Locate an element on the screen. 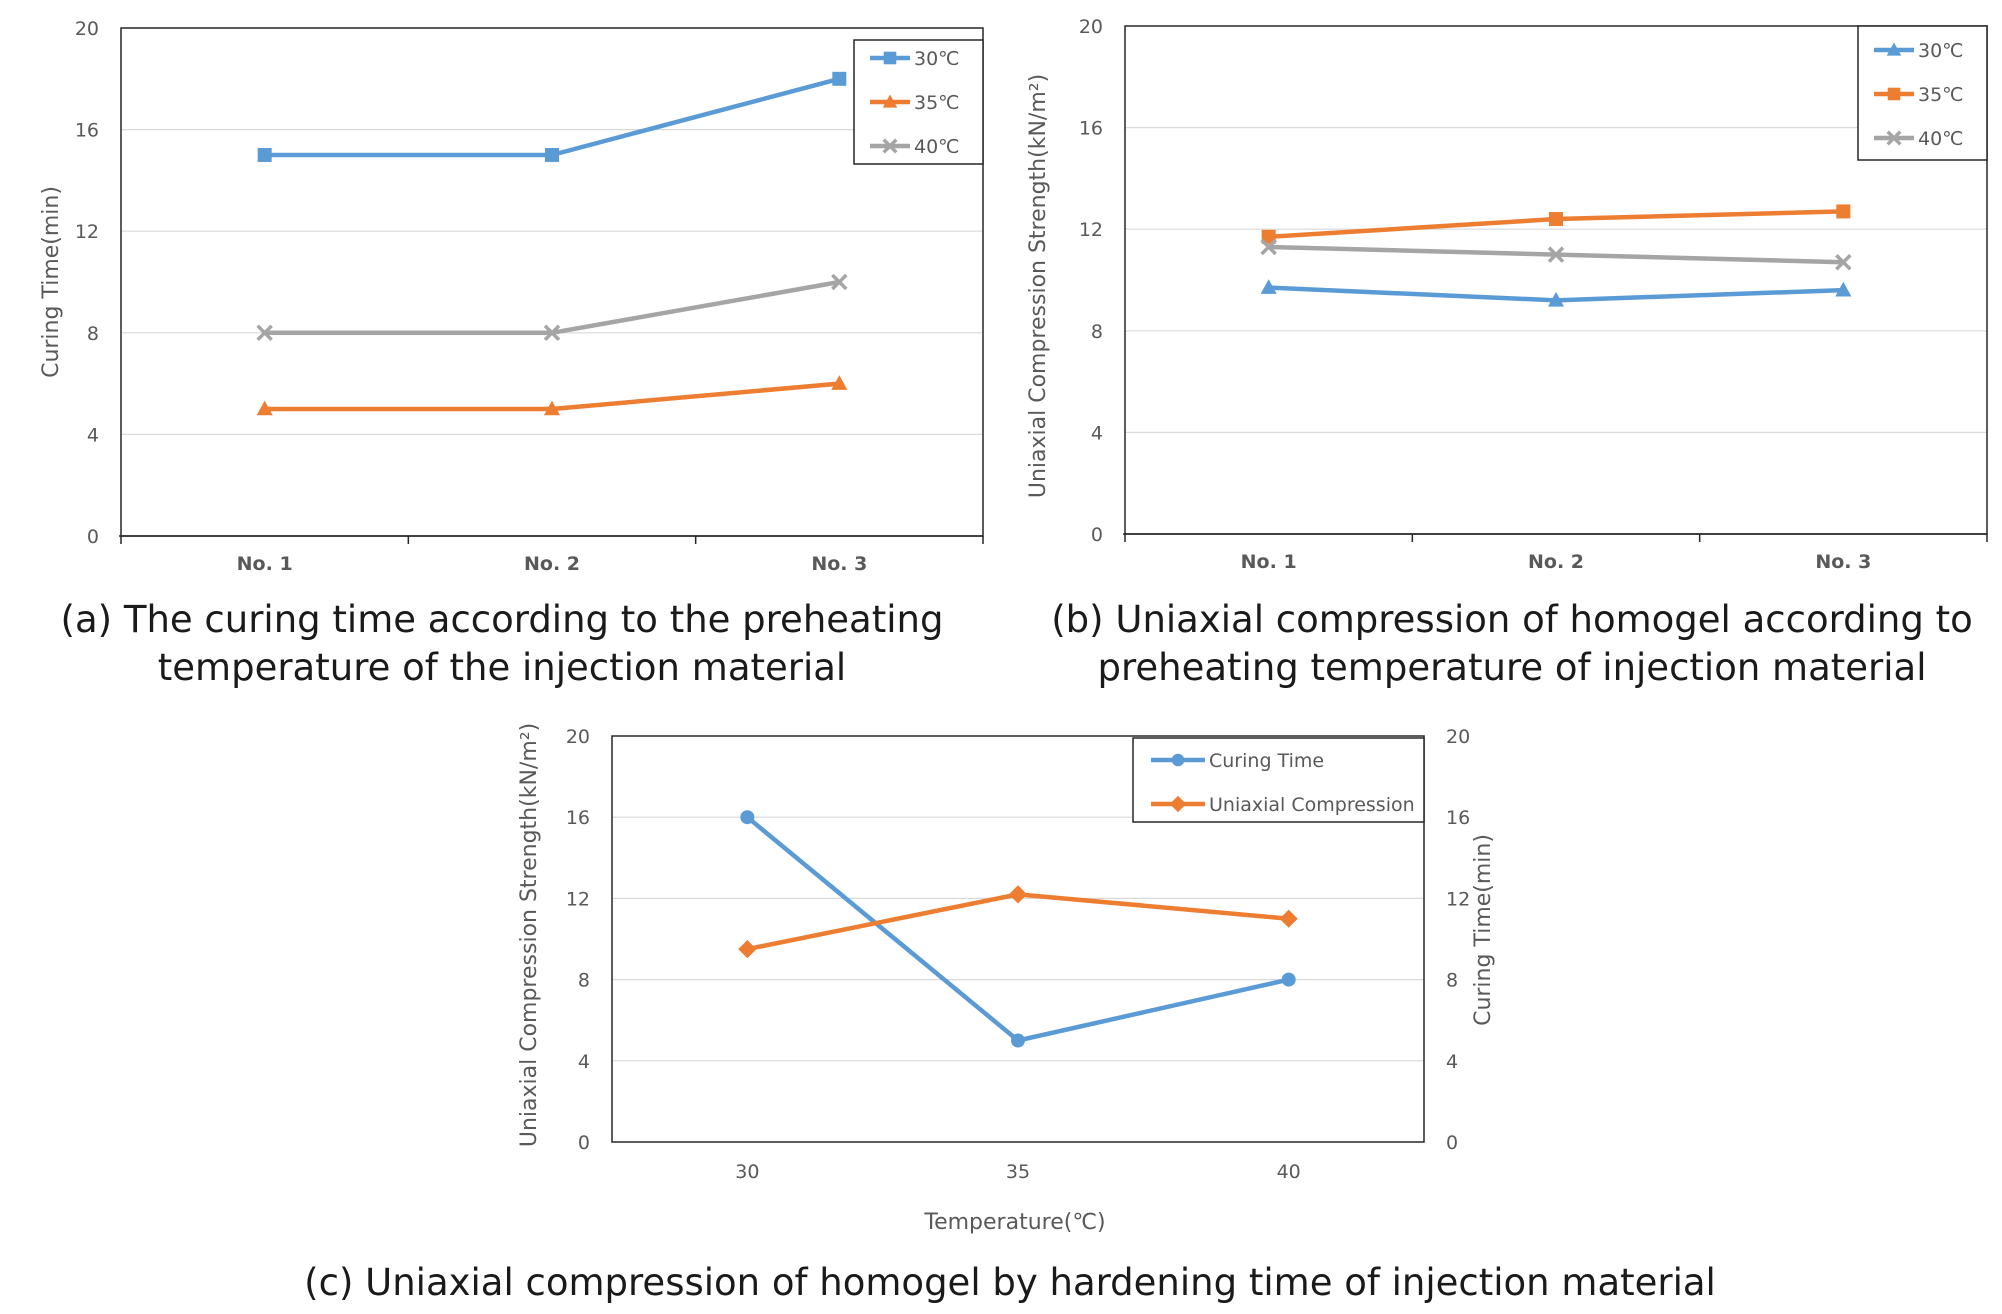 This screenshot has height=1314, width=2002. grid-lines-b is located at coordinates (1556, 279).